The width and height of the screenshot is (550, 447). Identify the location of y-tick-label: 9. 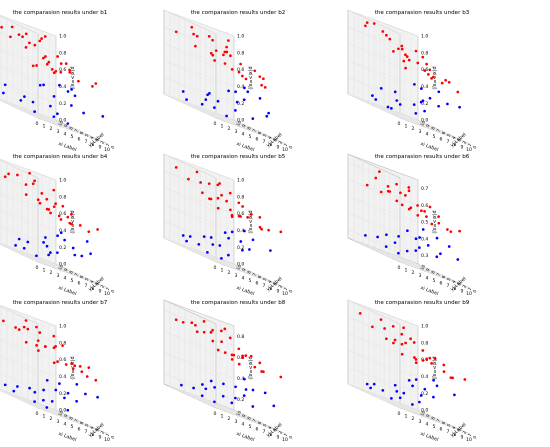
(66, 415).